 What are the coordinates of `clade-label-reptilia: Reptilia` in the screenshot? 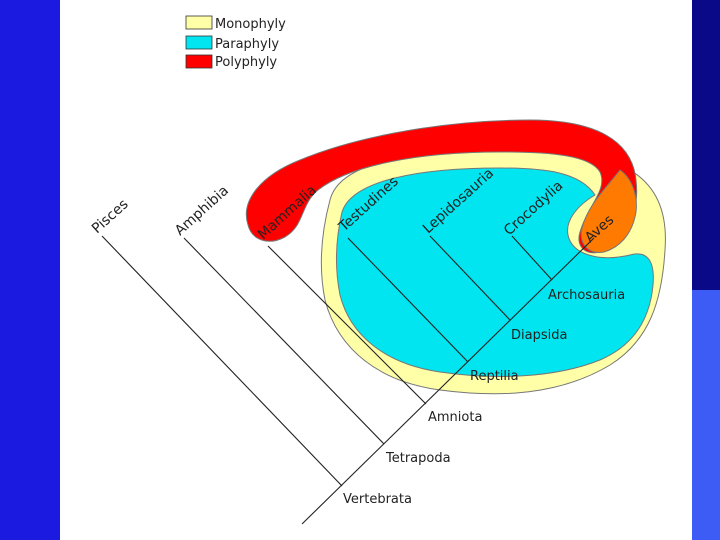 It's located at (494, 376).